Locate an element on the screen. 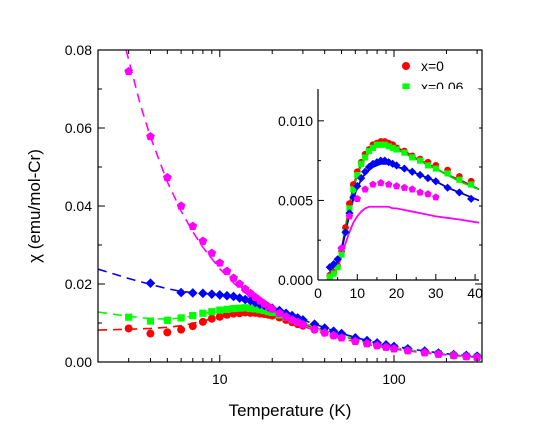 The height and width of the screenshot is (441, 560). main-y-tick-label-0: 0.00 is located at coordinates (78, 362).